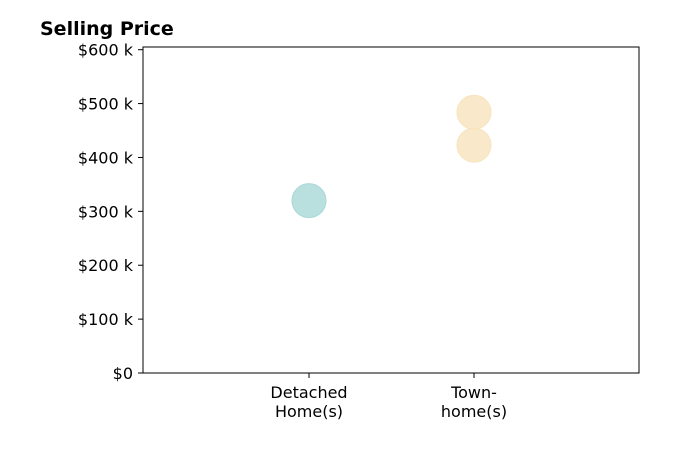 Image resolution: width=679 pixels, height=462 pixels. Describe the element at coordinates (106, 211) in the screenshot. I see `y-tick-label: $300 k` at that location.